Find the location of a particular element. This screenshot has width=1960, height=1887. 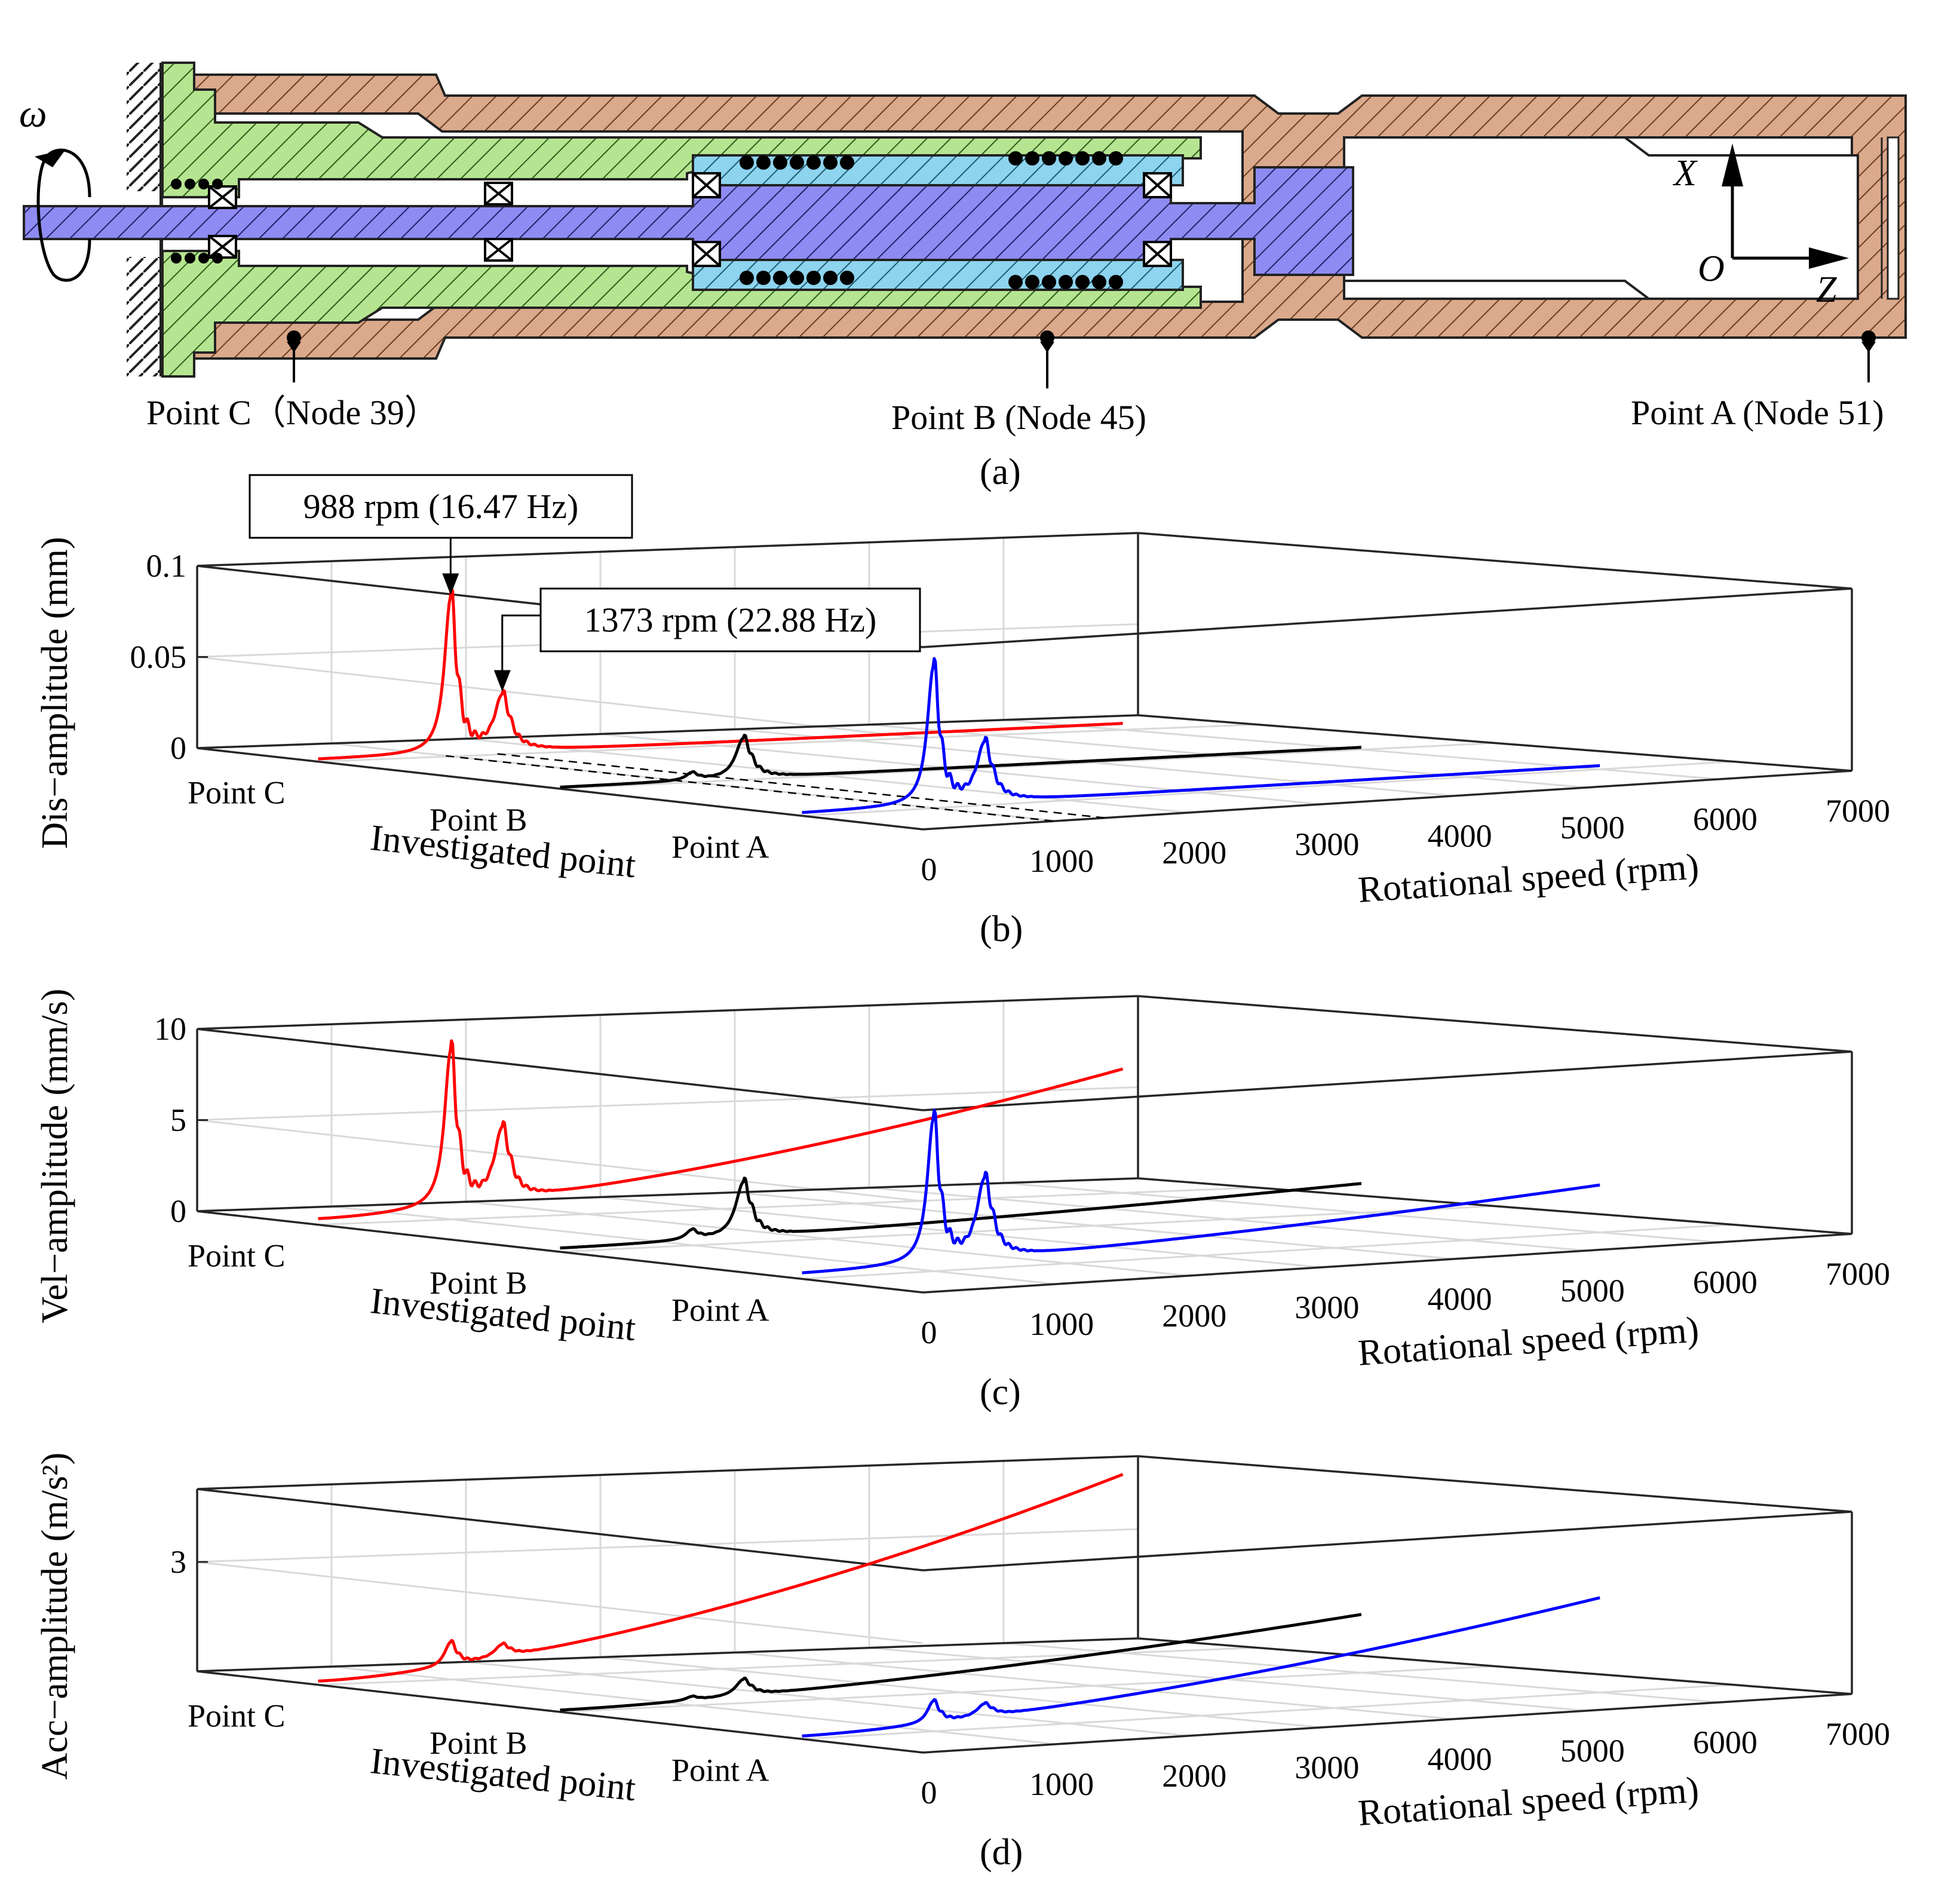

z-tick-label: 10 is located at coordinates (170, 1029).